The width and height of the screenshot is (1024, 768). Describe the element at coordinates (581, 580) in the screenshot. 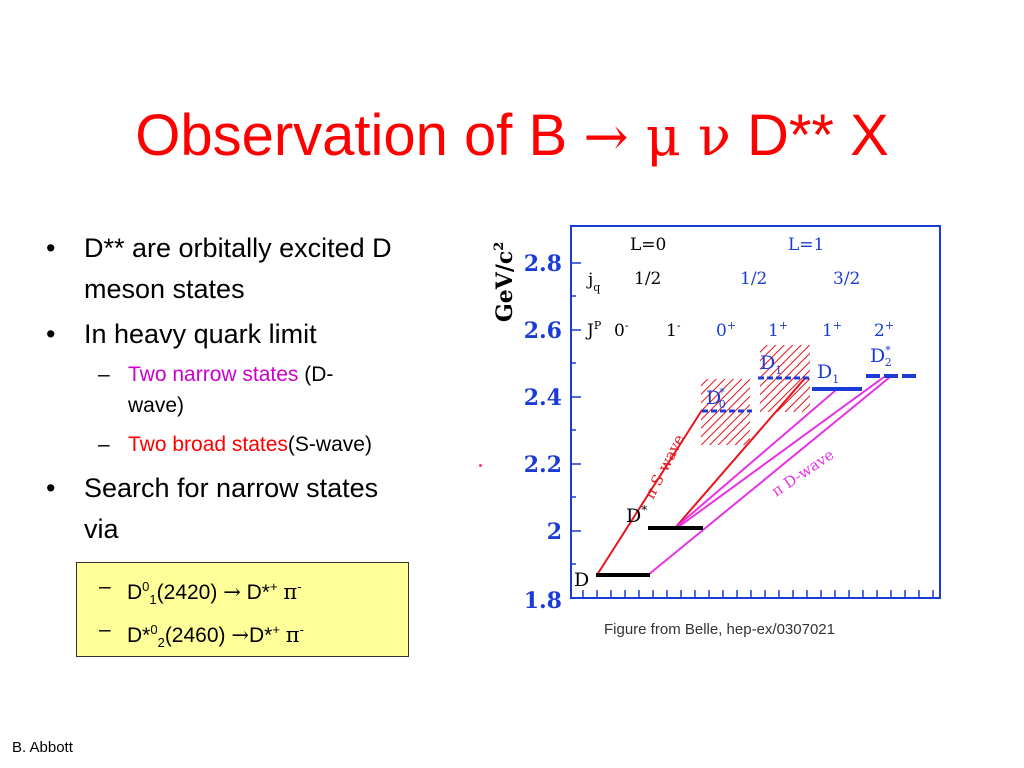

I see `state-label-d: D` at that location.